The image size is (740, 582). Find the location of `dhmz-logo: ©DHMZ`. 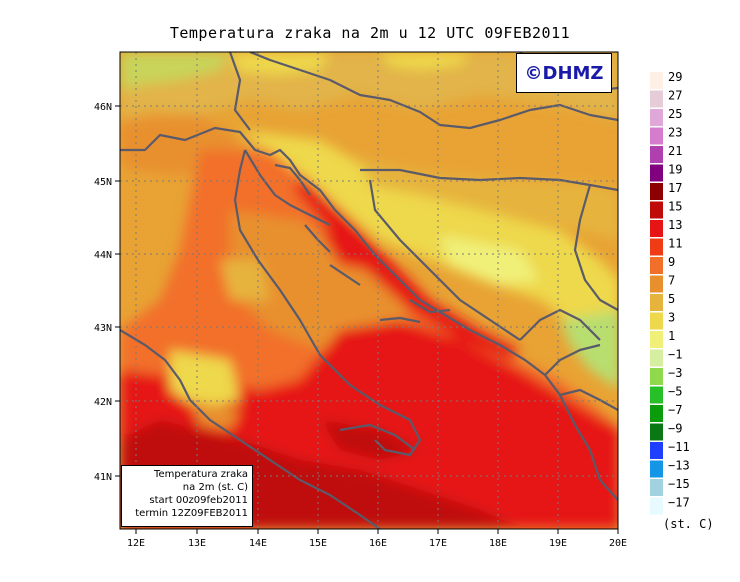

dhmz-logo: ©DHMZ is located at coordinates (564, 73).